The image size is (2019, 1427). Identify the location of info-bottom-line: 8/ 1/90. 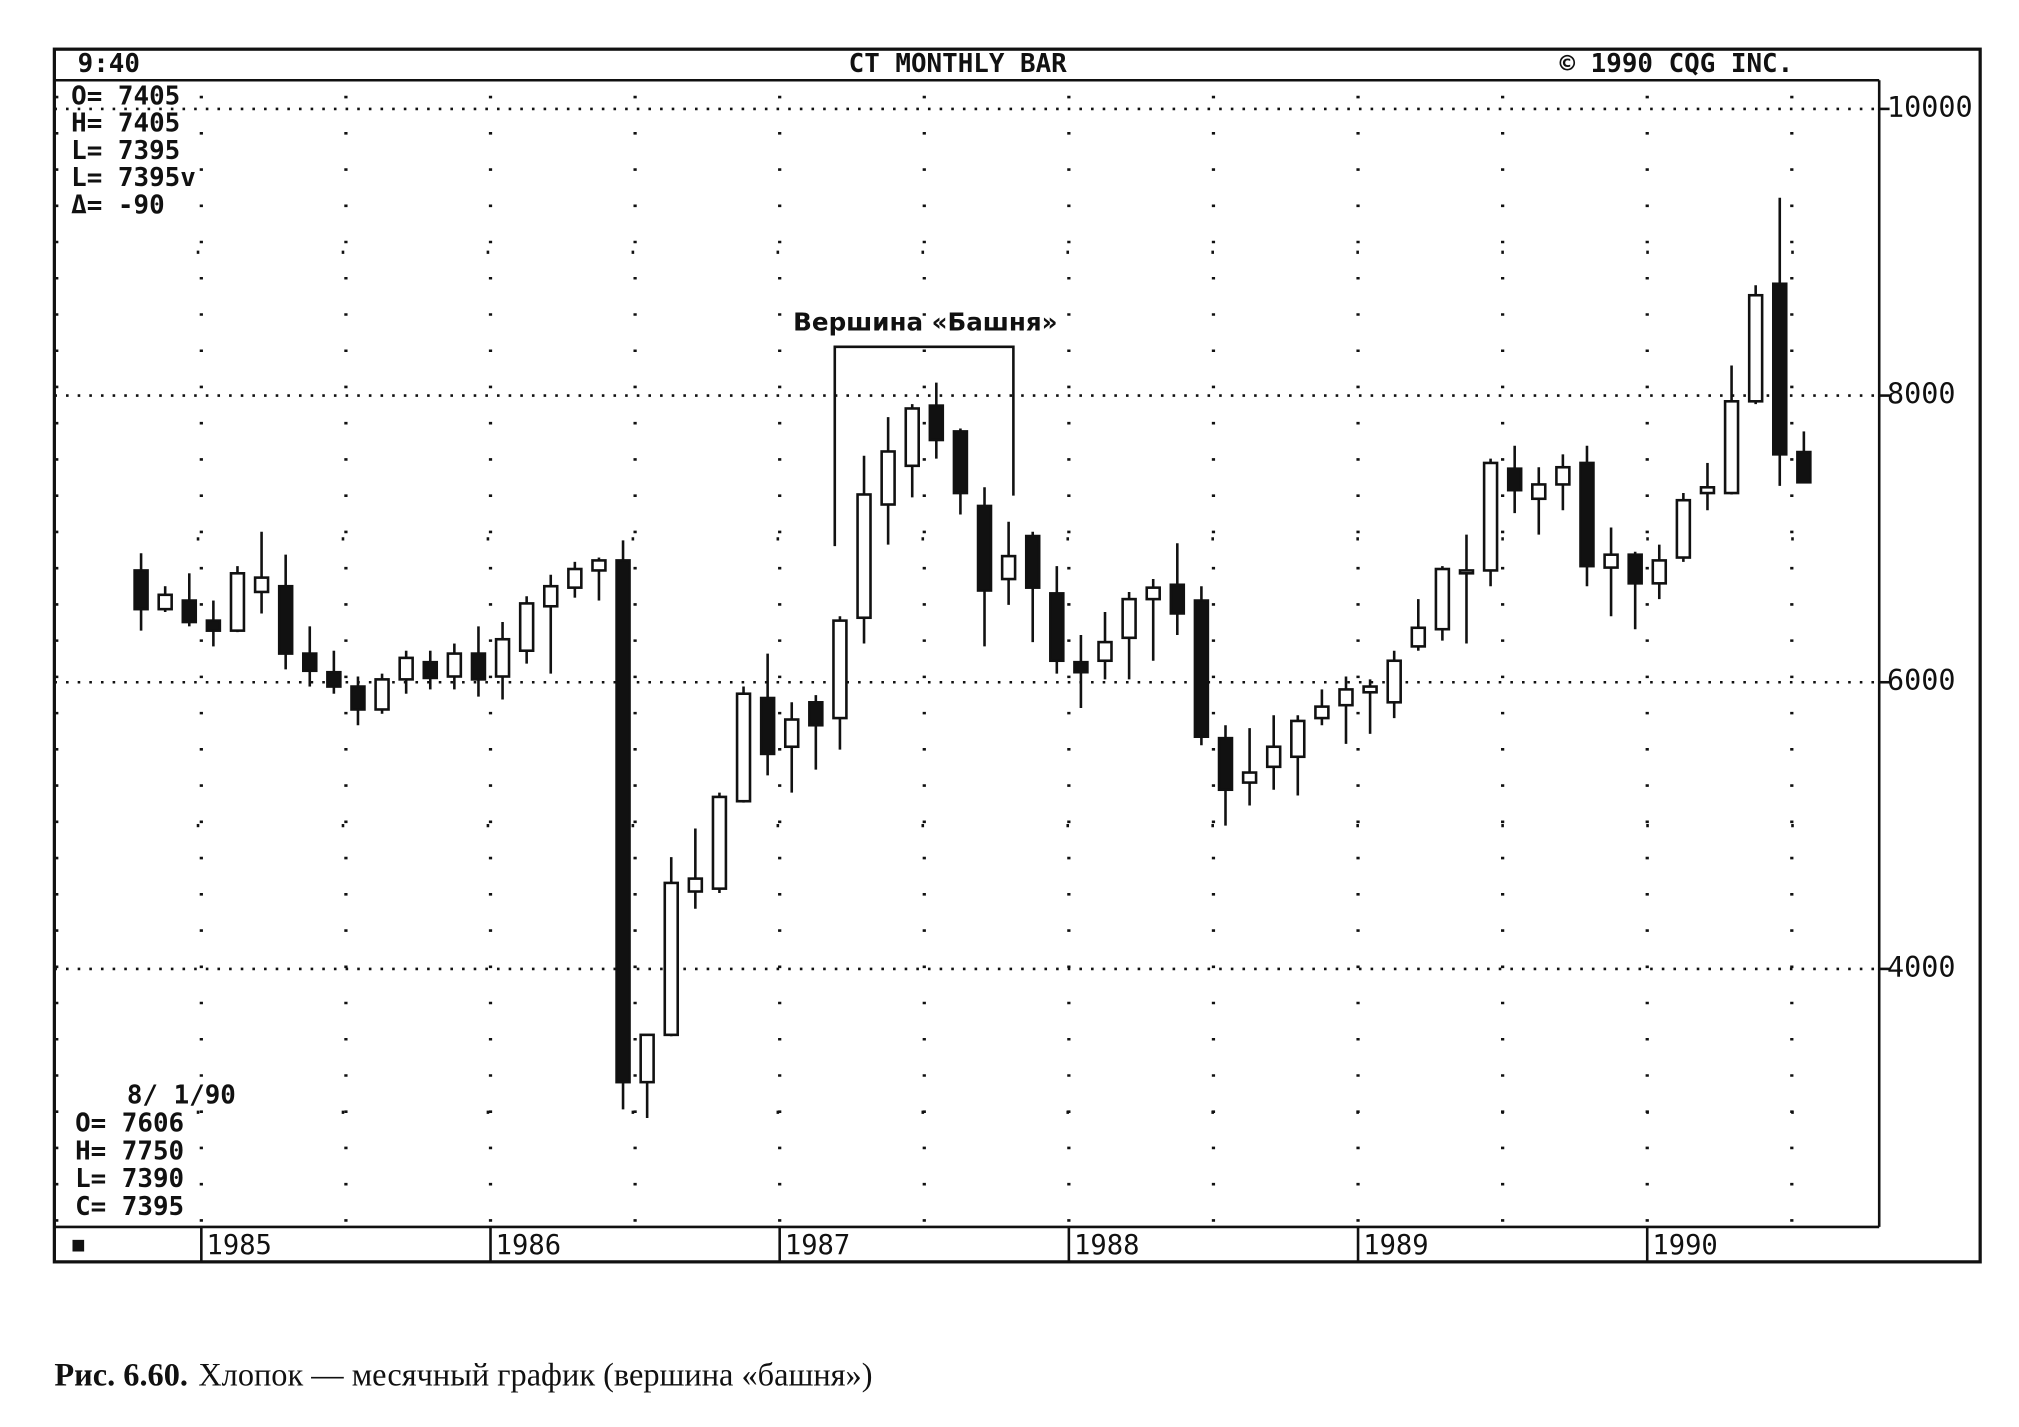
(181, 1096).